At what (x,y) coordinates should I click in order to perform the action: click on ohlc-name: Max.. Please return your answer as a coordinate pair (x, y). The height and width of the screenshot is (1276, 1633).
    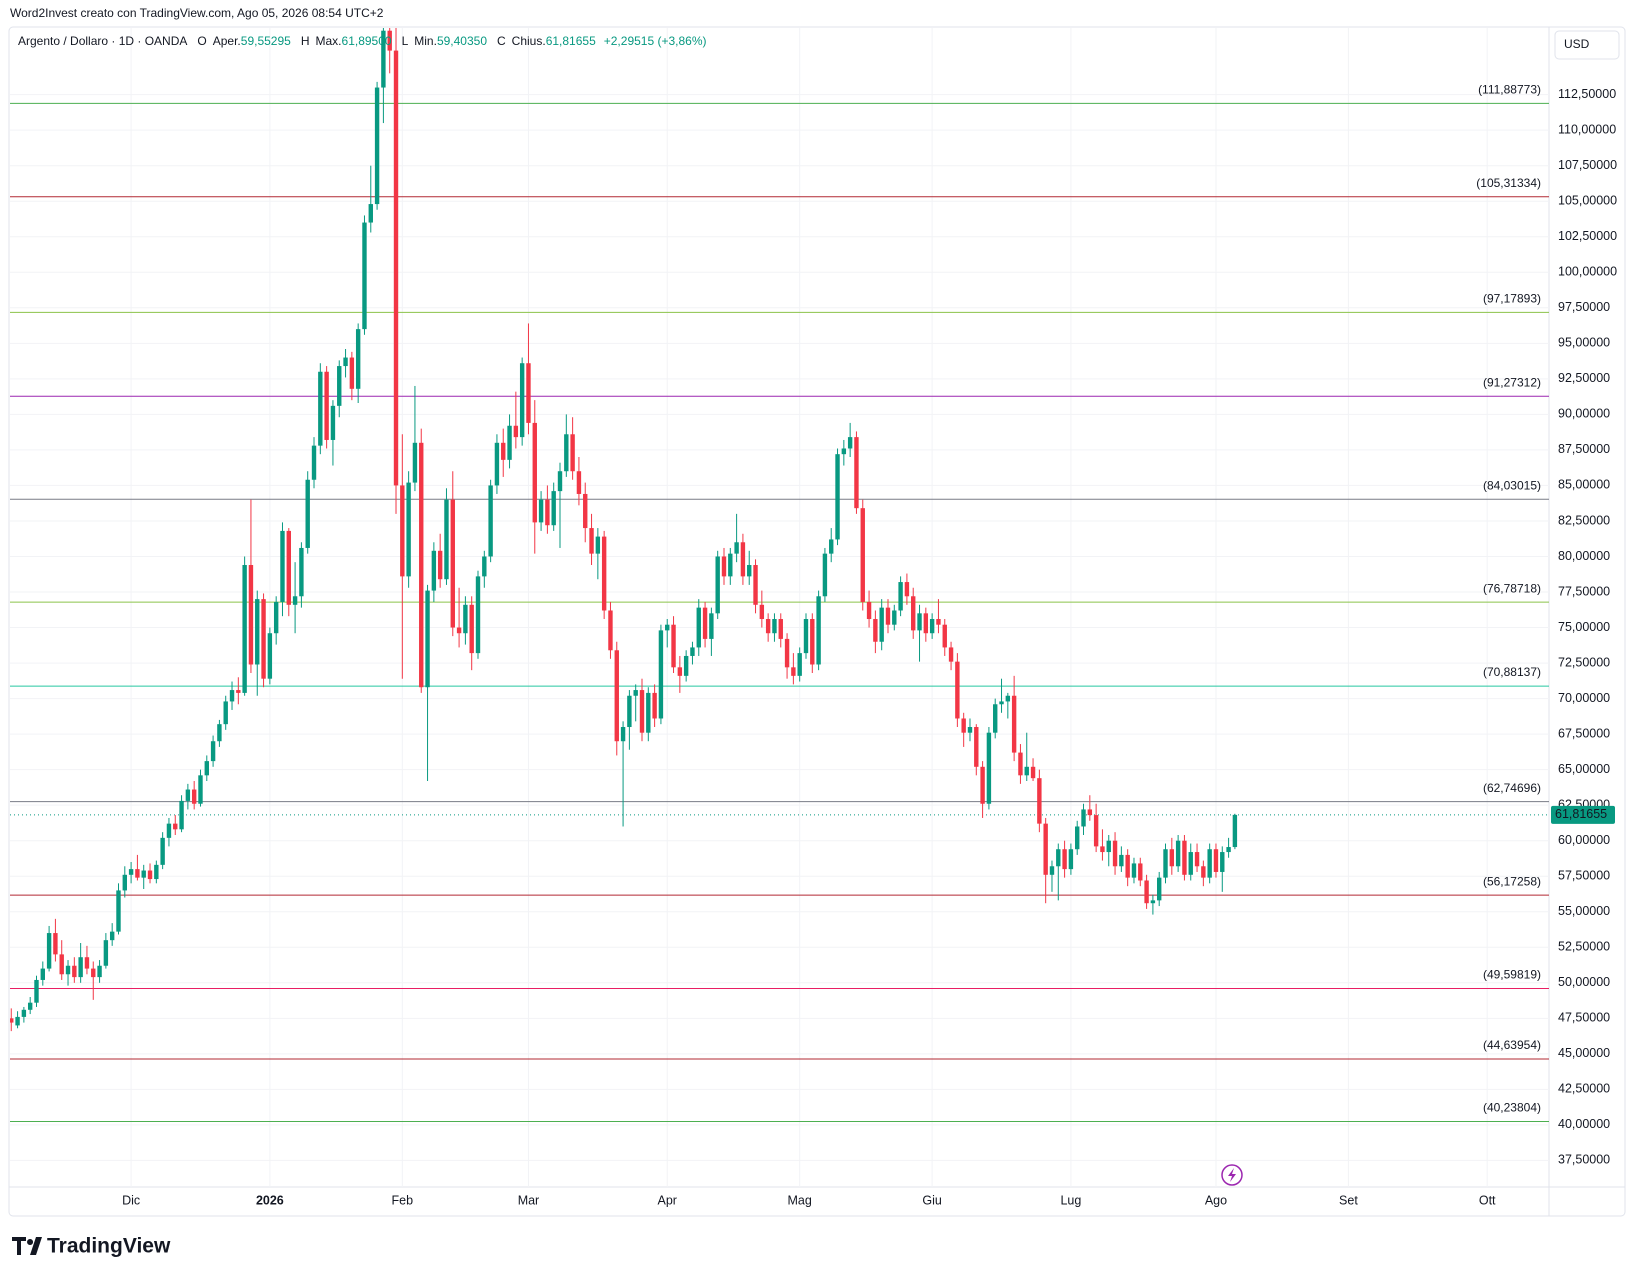
    Looking at the image, I should click on (329, 41).